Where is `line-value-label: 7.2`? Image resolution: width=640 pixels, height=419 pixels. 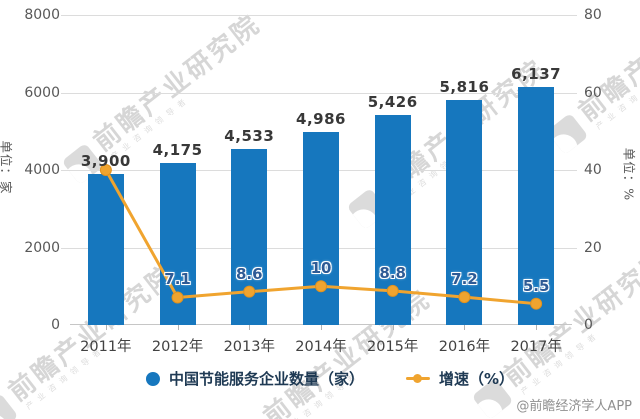
line-value-label: 7.2 is located at coordinates (464, 279).